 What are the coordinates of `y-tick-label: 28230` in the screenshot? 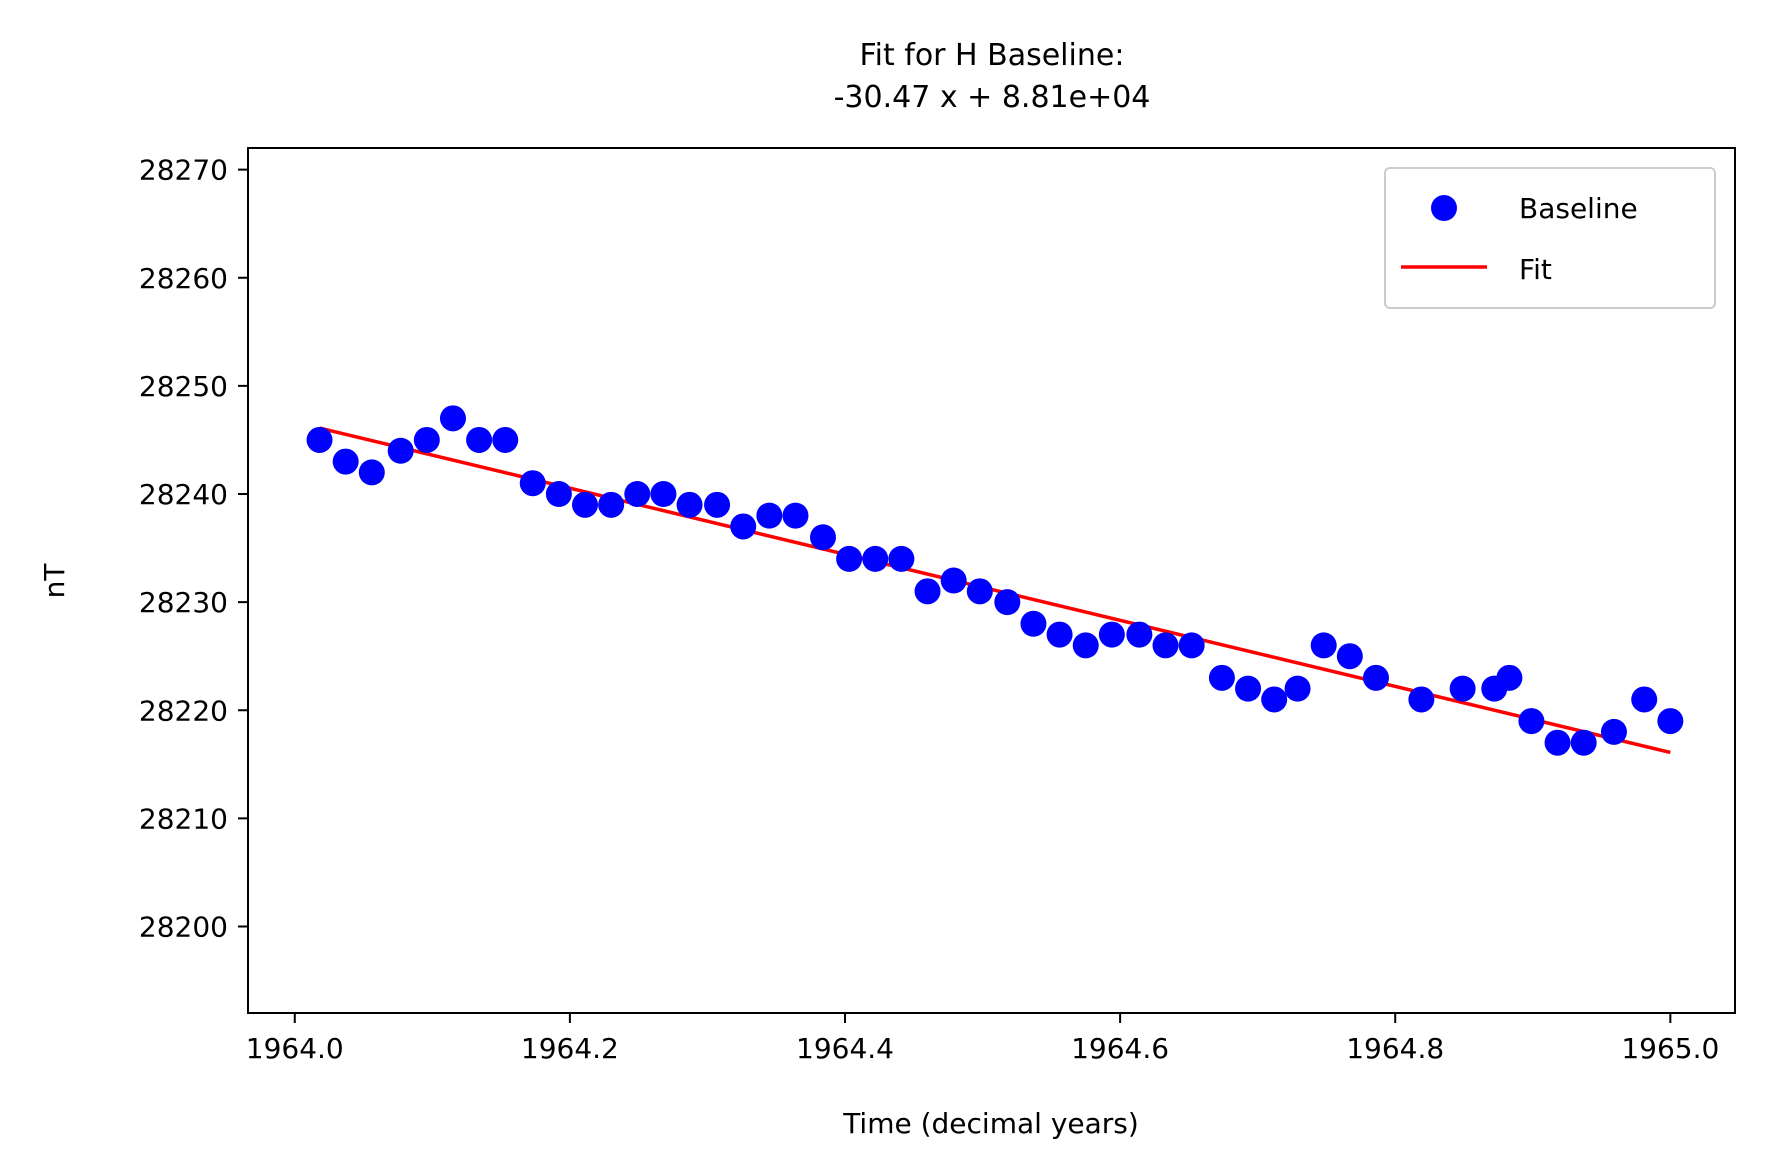 It's located at (183, 602).